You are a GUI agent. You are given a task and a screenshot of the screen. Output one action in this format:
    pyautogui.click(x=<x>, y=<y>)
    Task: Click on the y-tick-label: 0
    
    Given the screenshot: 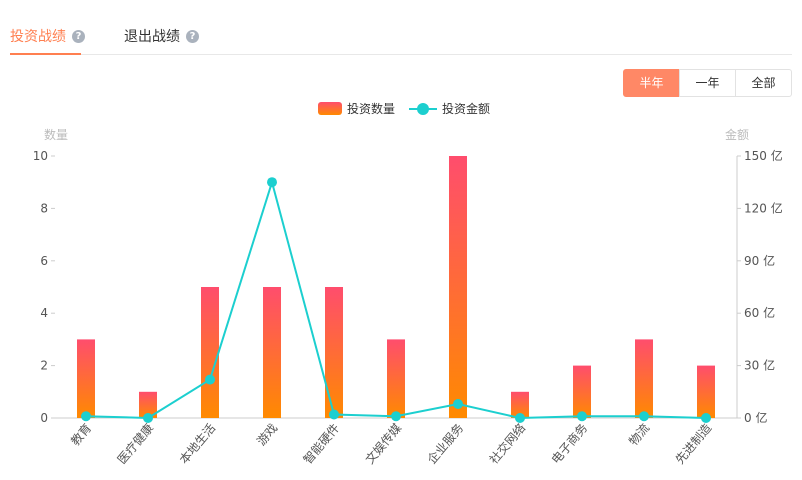 What is the action you would take?
    pyautogui.click(x=44, y=418)
    